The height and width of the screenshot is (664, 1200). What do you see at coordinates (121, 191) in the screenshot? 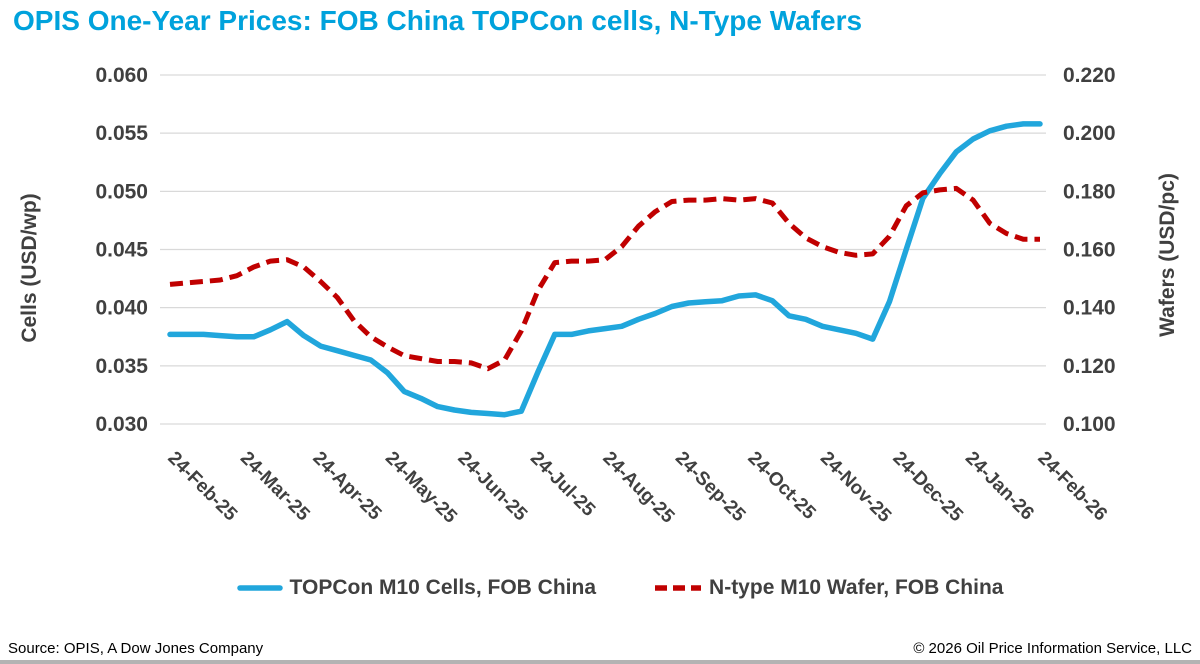
I see `left-axis-tick-label: 0.050` at bounding box center [121, 191].